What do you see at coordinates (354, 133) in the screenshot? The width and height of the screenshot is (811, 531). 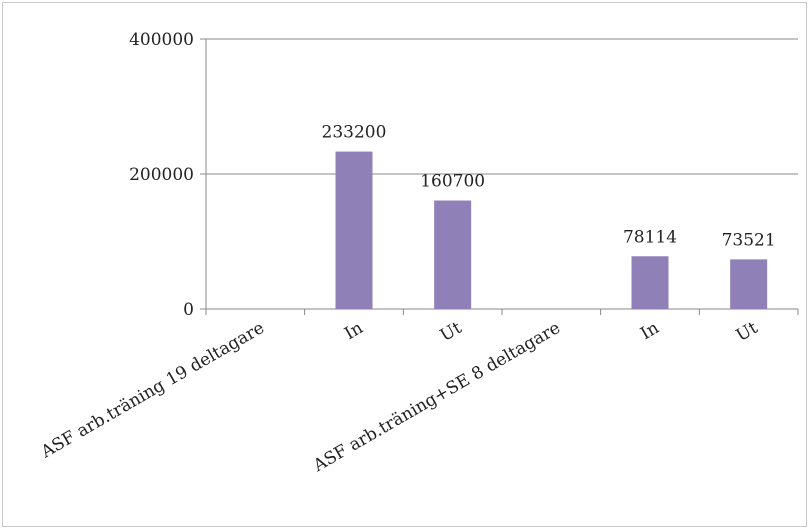 I see `data-label: 233200` at bounding box center [354, 133].